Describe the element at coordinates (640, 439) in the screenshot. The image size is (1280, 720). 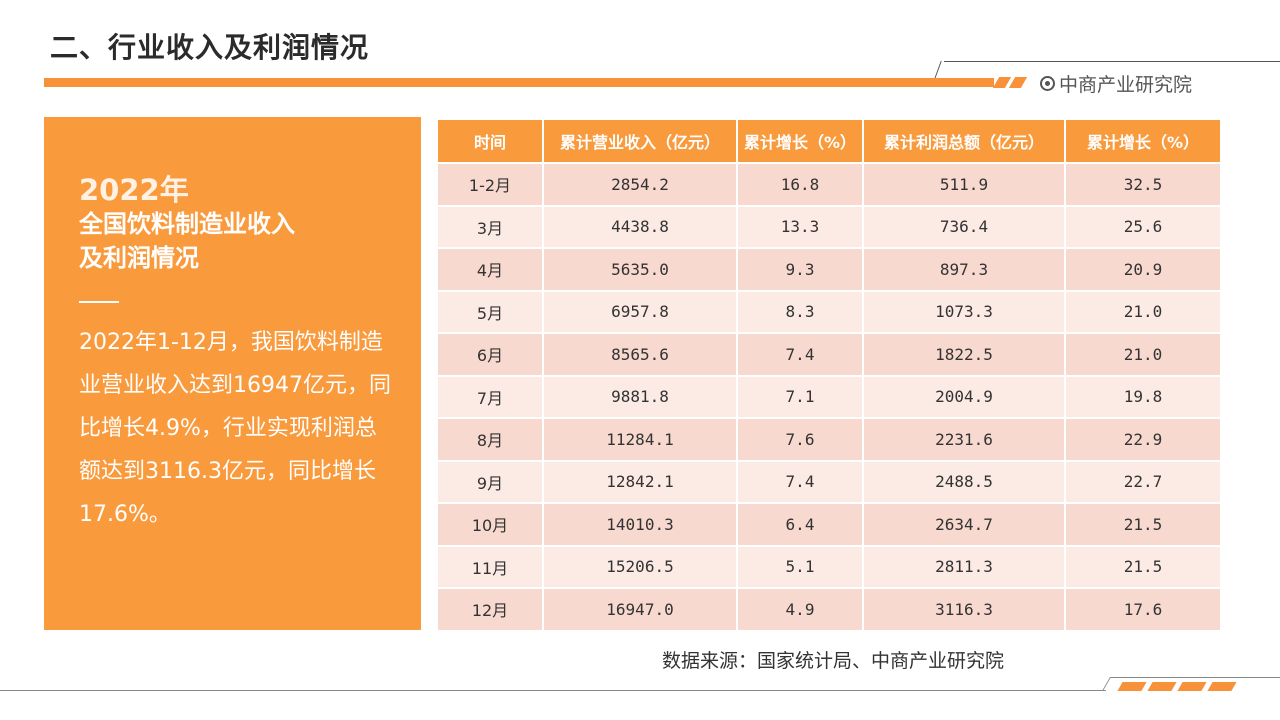
I see `value-cell: 11284.1` at that location.